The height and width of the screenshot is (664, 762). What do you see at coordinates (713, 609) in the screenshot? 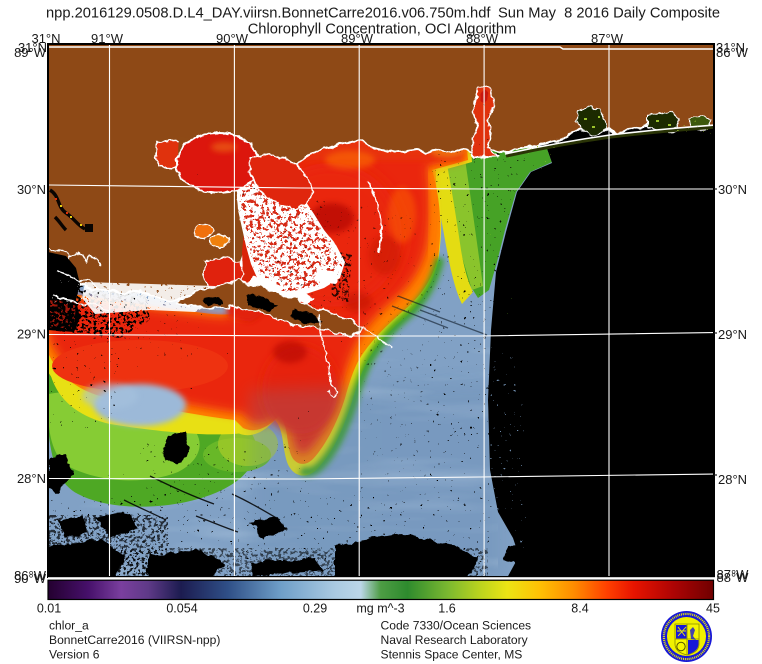
I see `svg-text: 45` at bounding box center [713, 609].